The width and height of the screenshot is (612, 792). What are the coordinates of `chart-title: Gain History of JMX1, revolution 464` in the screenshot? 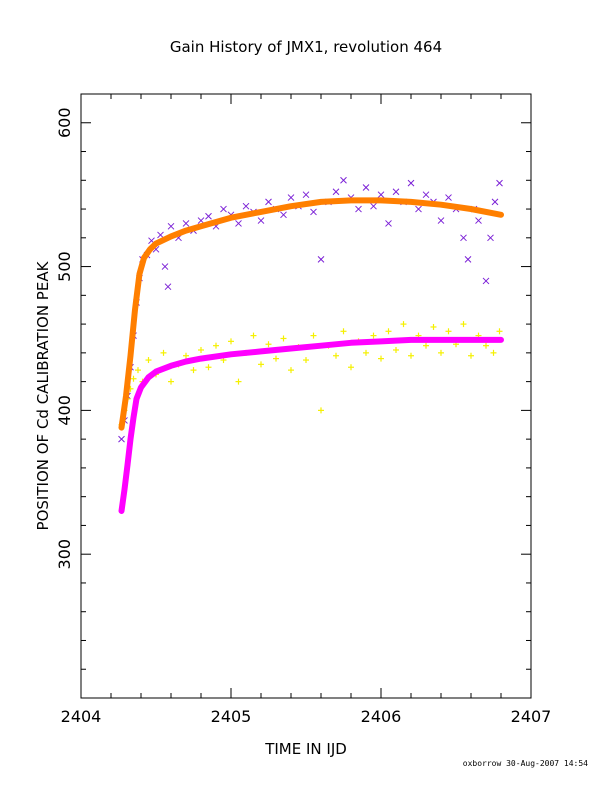 It's located at (306, 47).